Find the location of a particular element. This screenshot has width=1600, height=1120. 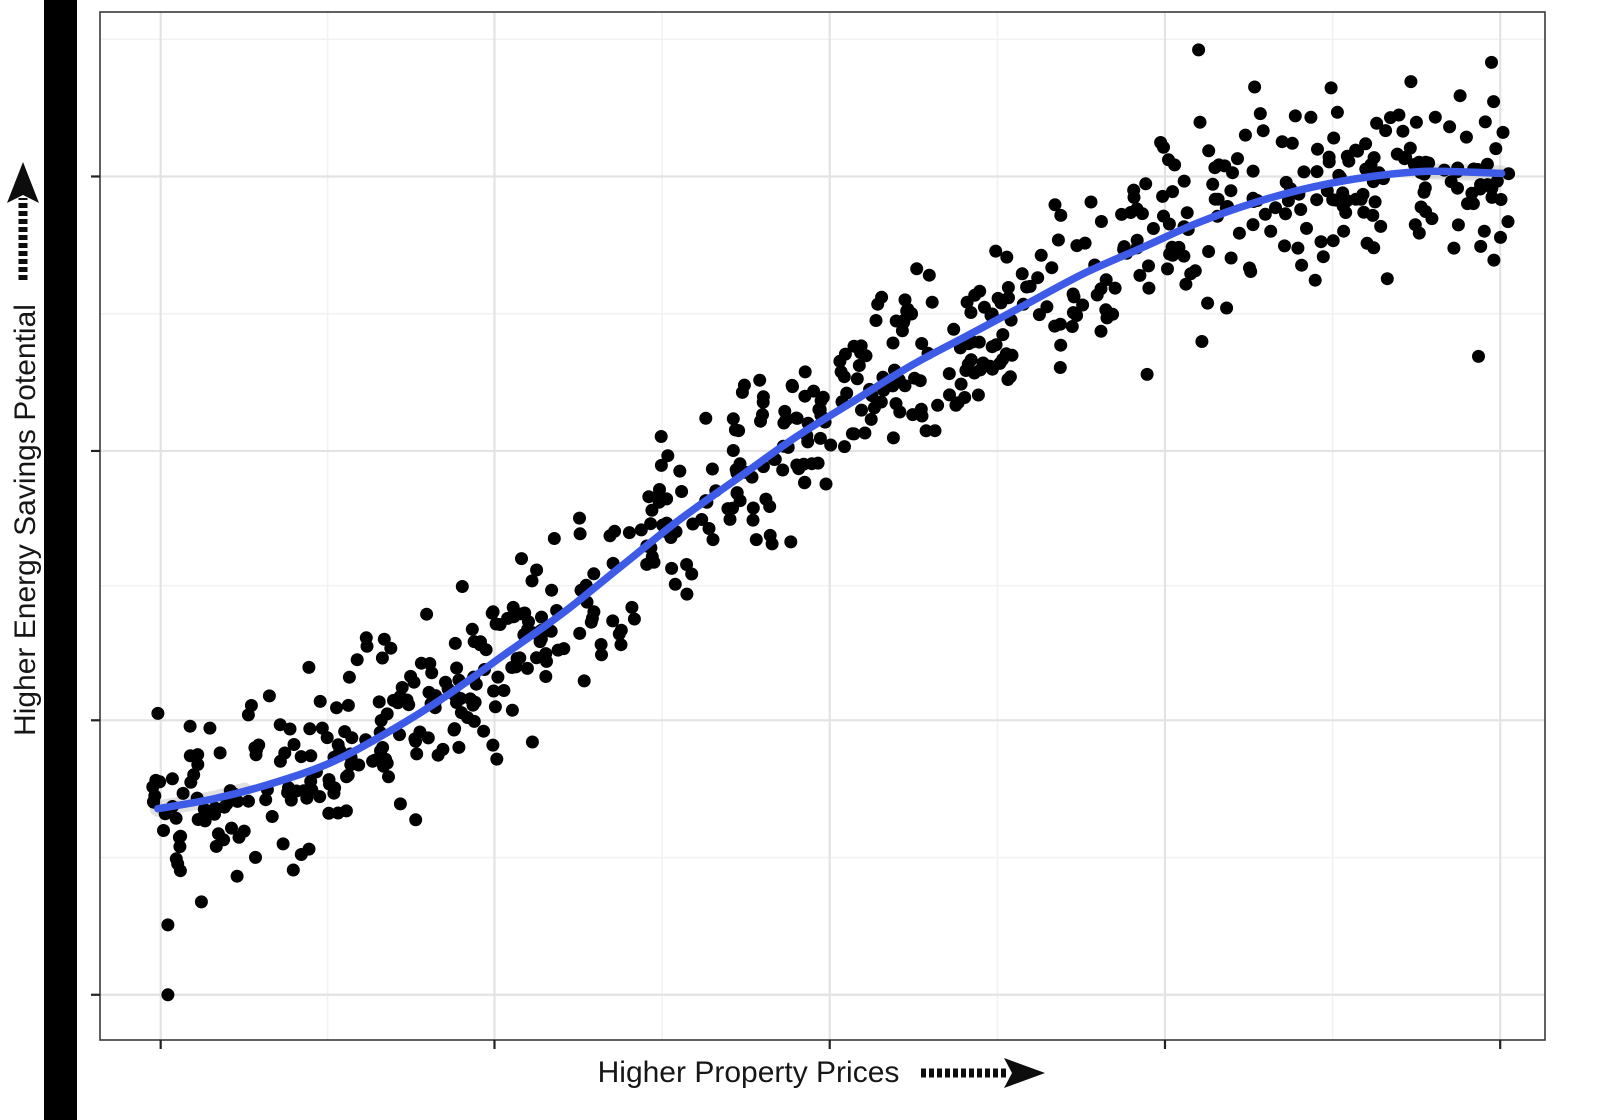

x-axis-arrow-icon is located at coordinates (983, 1073).